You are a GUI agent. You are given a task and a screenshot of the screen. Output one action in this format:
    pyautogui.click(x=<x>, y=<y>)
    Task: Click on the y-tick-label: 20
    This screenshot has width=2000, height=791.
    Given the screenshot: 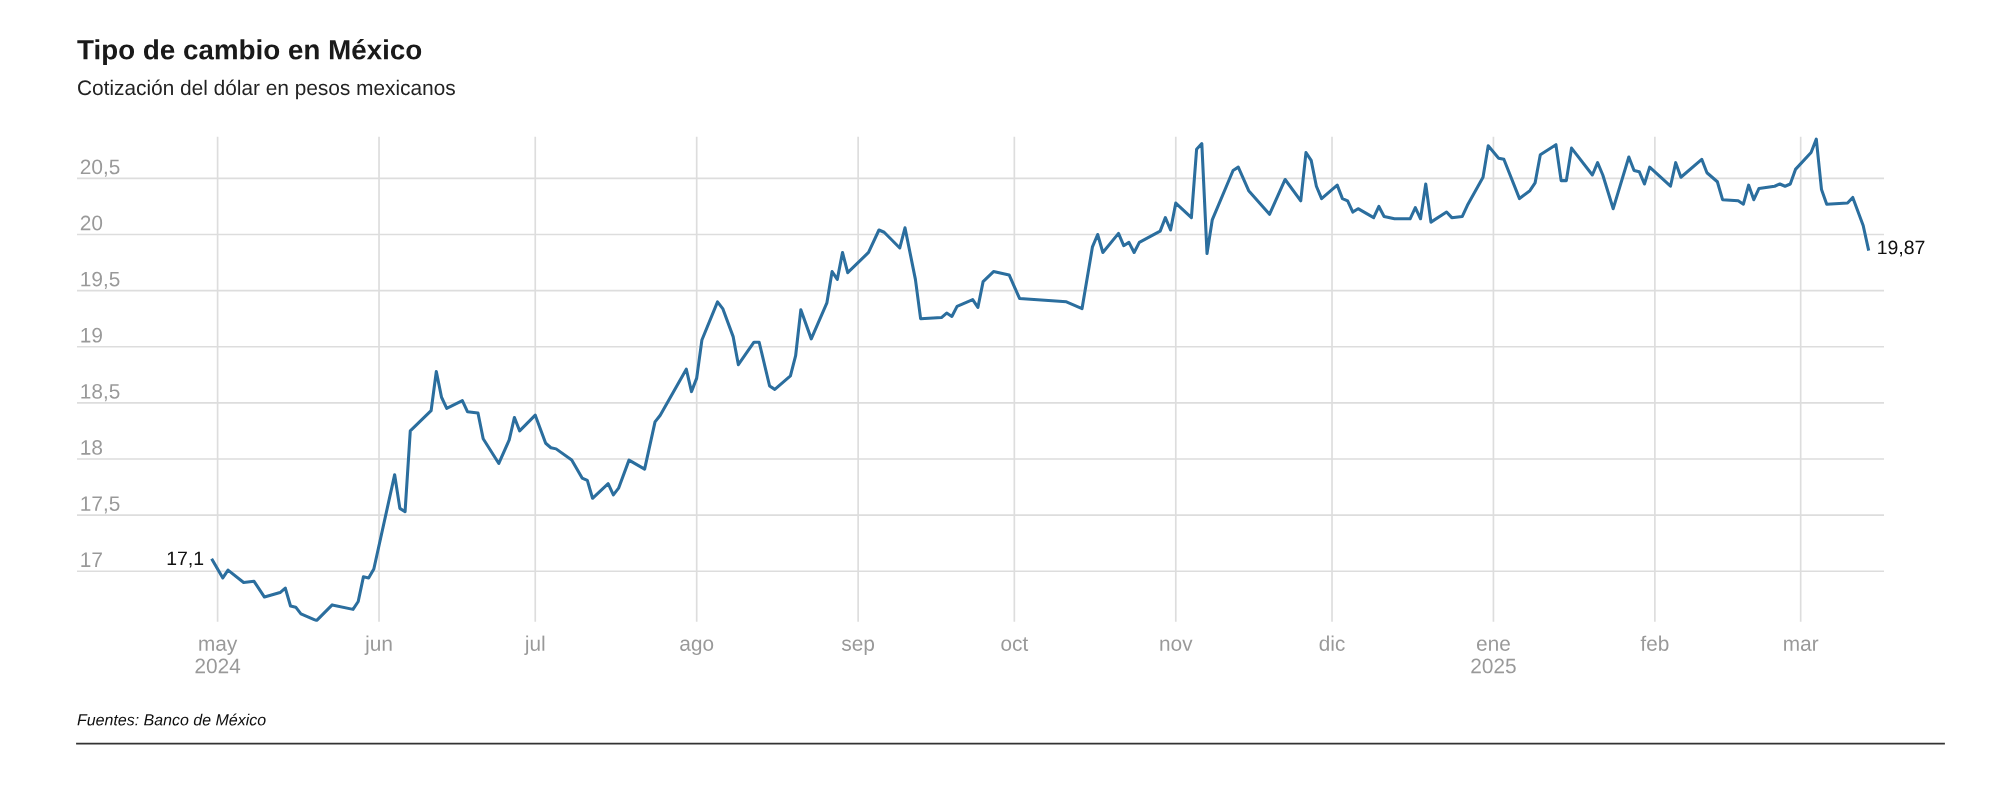 What is the action you would take?
    pyautogui.click(x=91, y=223)
    